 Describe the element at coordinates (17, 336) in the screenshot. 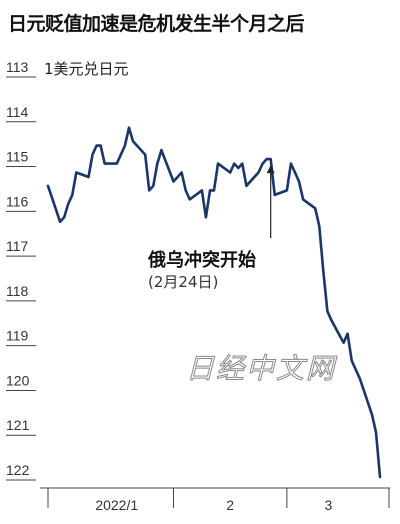

I see `y-tick-label: 119` at that location.